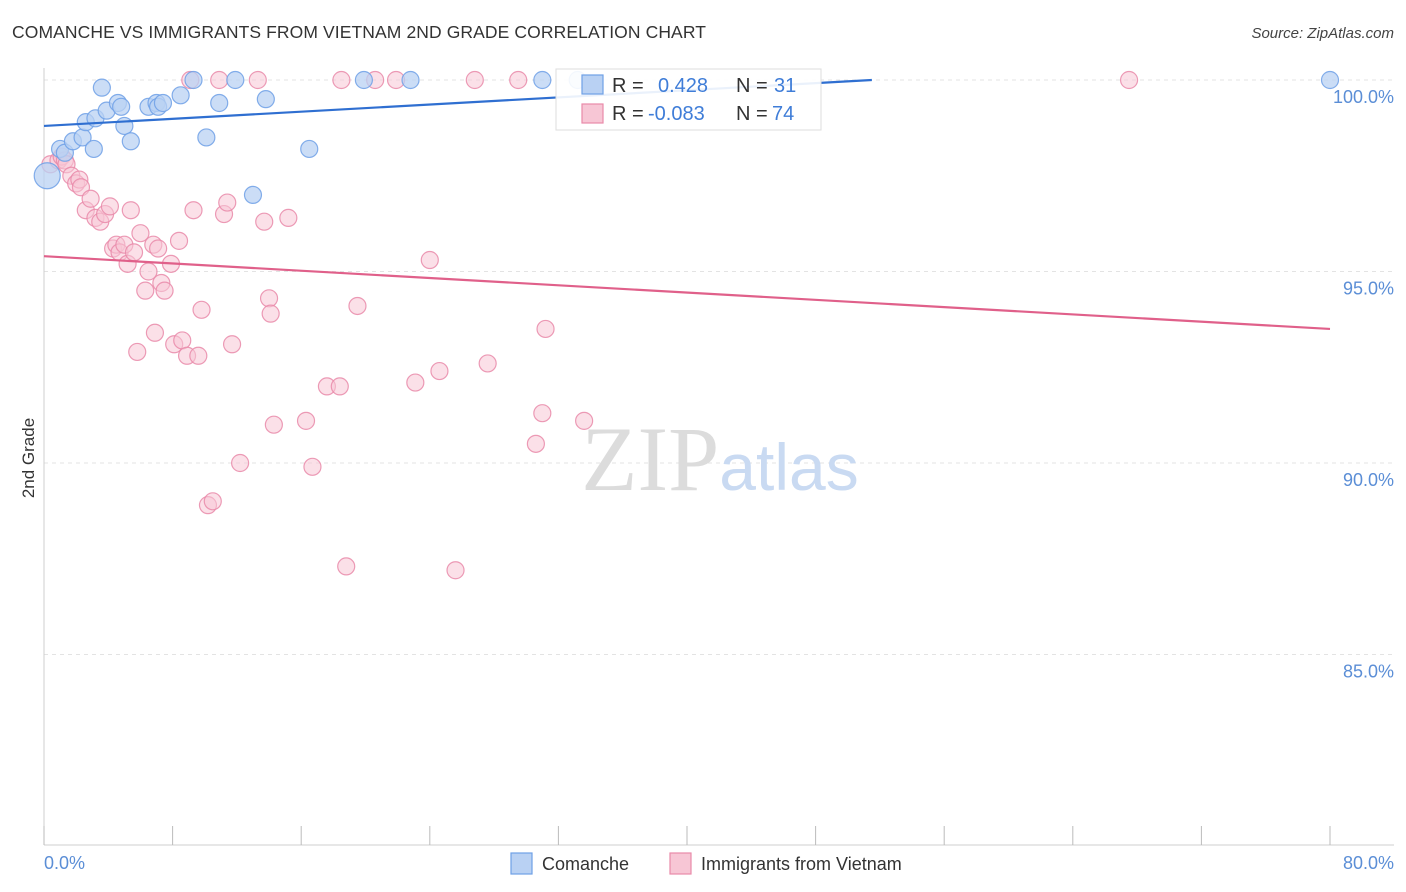  What do you see at coordinates (752, 86) in the screenshot?
I see `legend-n-label-comanche: N =` at bounding box center [752, 86].